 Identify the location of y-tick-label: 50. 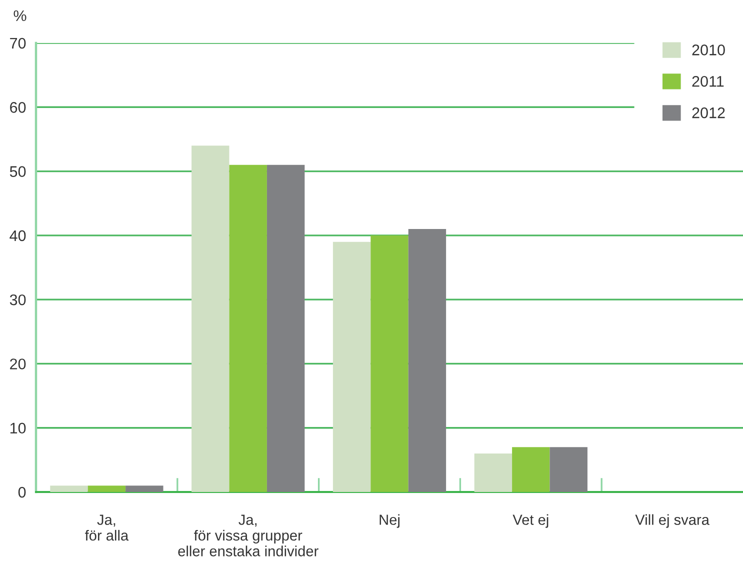
(18, 171).